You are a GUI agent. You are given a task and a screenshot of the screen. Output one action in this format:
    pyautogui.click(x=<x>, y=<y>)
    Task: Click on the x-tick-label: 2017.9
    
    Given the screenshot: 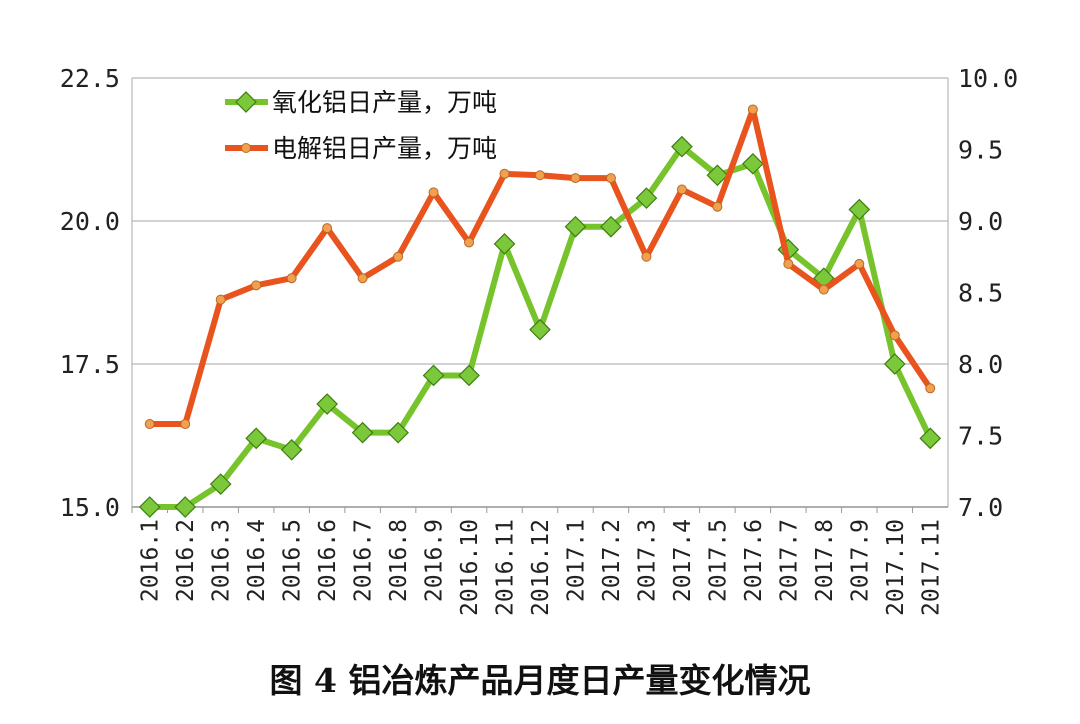 What is the action you would take?
    pyautogui.click(x=860, y=560)
    